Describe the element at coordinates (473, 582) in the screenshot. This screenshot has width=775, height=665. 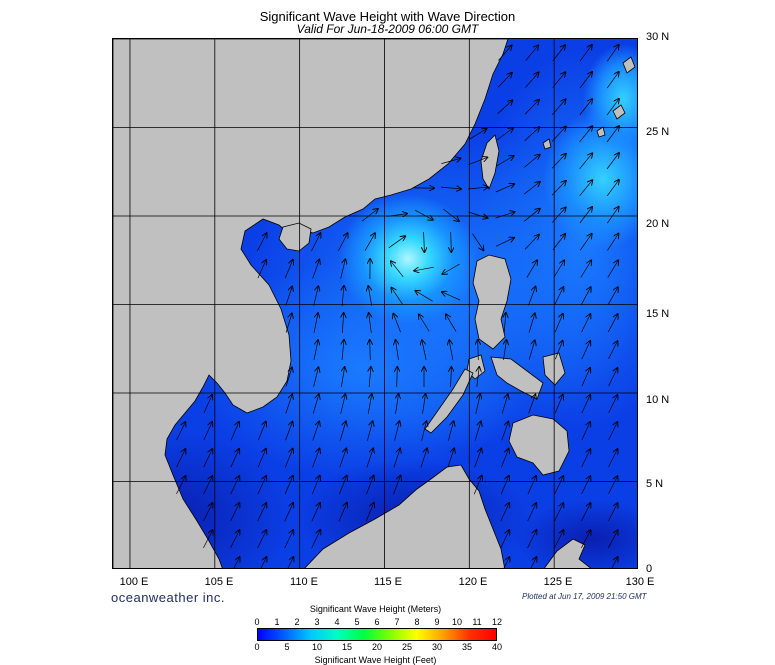
I see `lon-label-120e: 120 E` at that location.